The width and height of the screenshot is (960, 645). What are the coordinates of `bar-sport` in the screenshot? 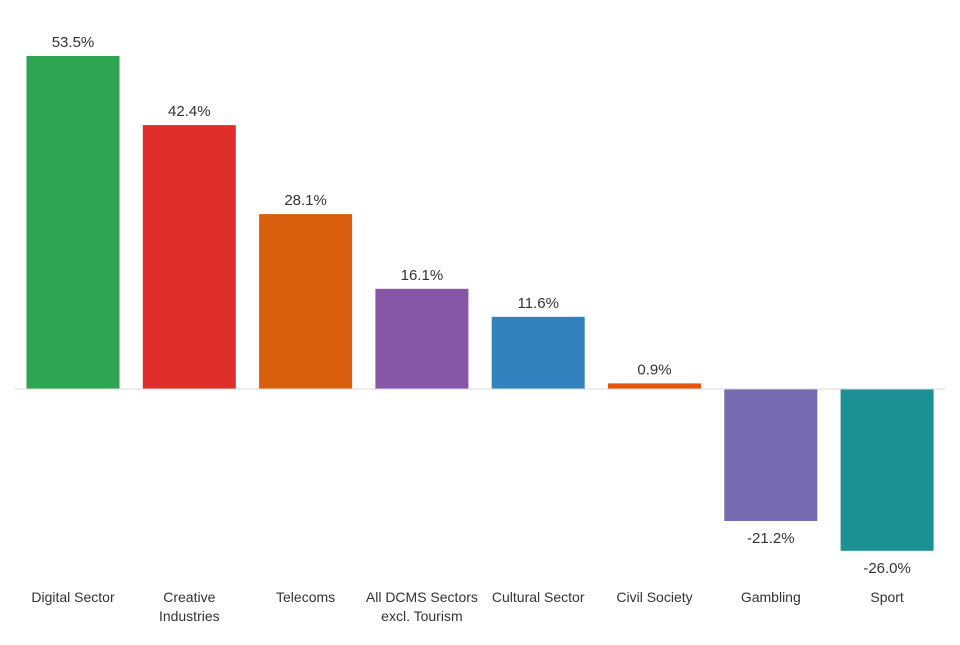 It's located at (887, 470).